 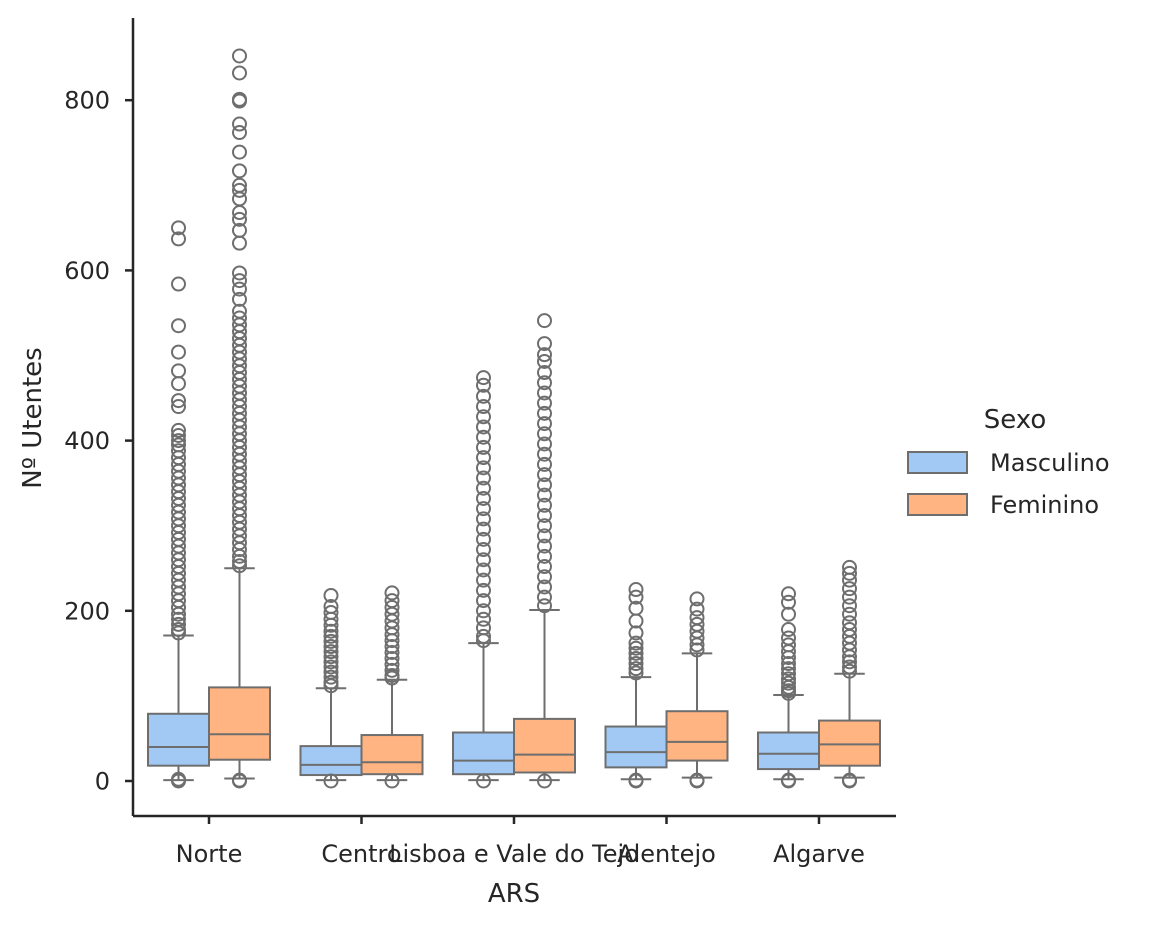 What do you see at coordinates (666, 854) in the screenshot?
I see `x-tick-label: Alentejo` at bounding box center [666, 854].